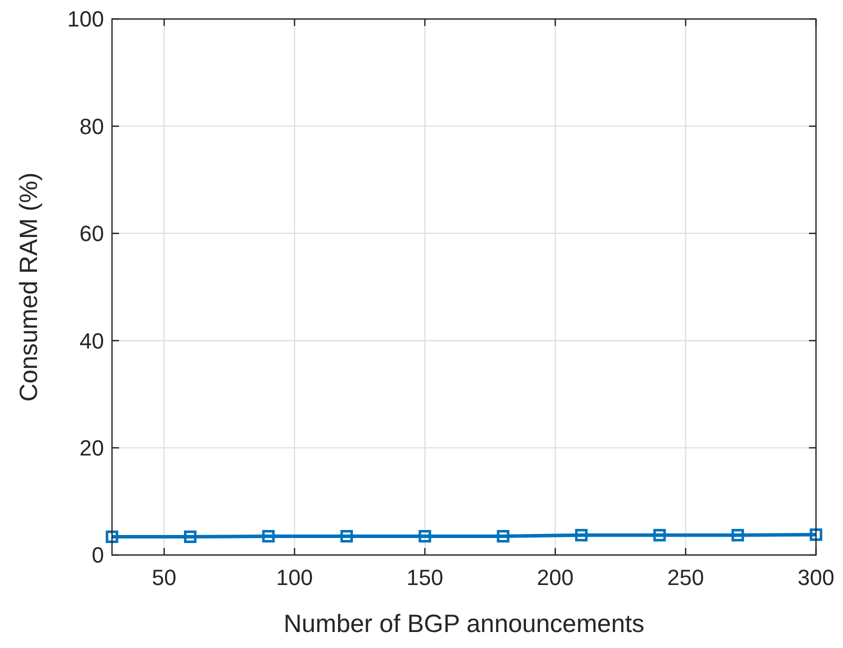 The height and width of the screenshot is (648, 843). What do you see at coordinates (92, 126) in the screenshot?
I see `y-tick-label: 80` at bounding box center [92, 126].